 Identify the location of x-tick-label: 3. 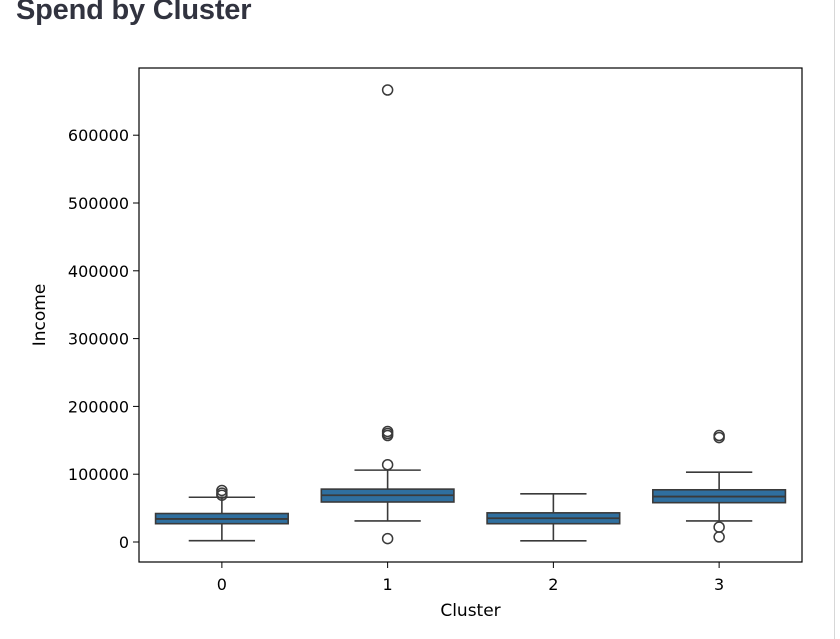
(719, 584).